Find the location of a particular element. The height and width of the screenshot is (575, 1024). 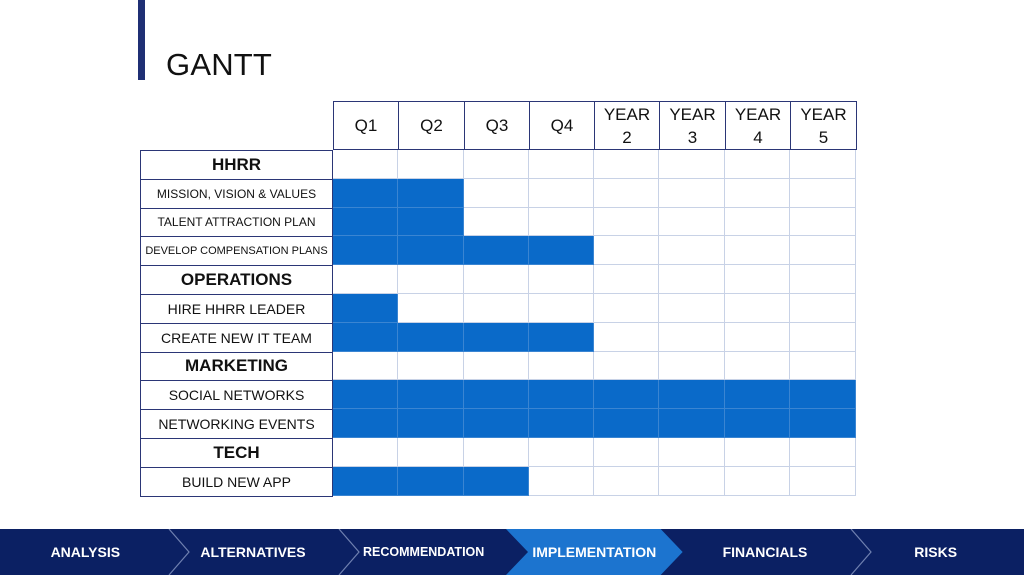

title-accent-bar is located at coordinates (141, 40).